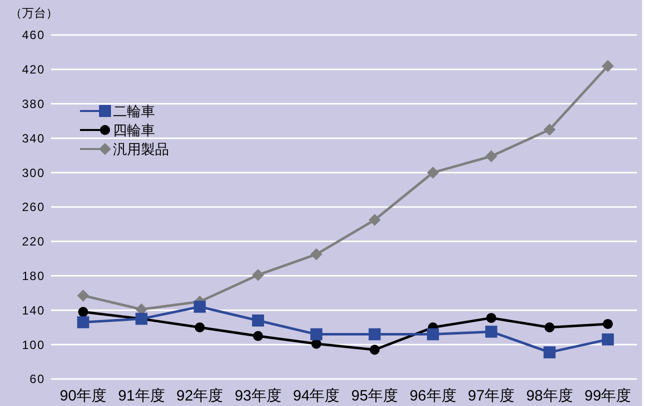  What do you see at coordinates (549, 395) in the screenshot?
I see `x-tick-label: 98年度` at bounding box center [549, 395].